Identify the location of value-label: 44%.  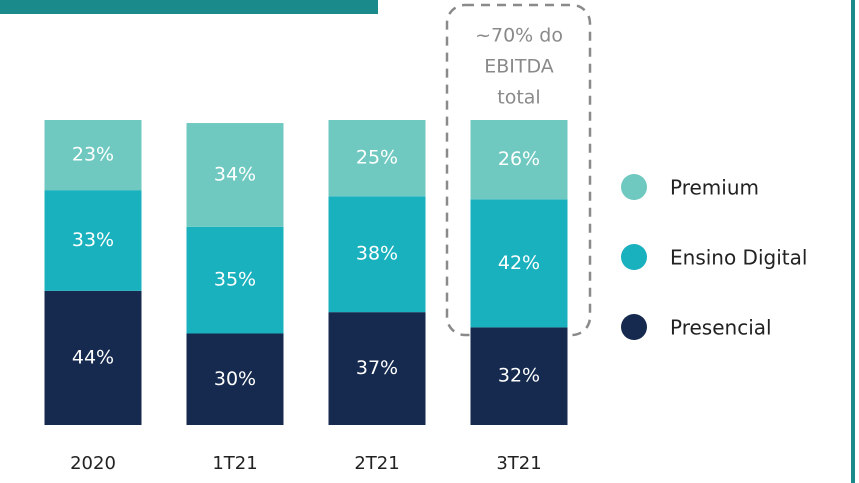
(93, 357).